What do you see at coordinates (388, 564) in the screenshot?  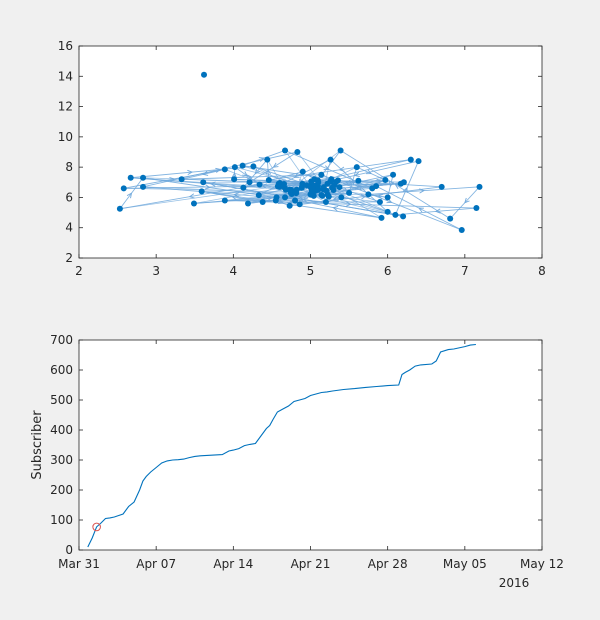 I see `x-tick-label: Apr 28` at bounding box center [388, 564].